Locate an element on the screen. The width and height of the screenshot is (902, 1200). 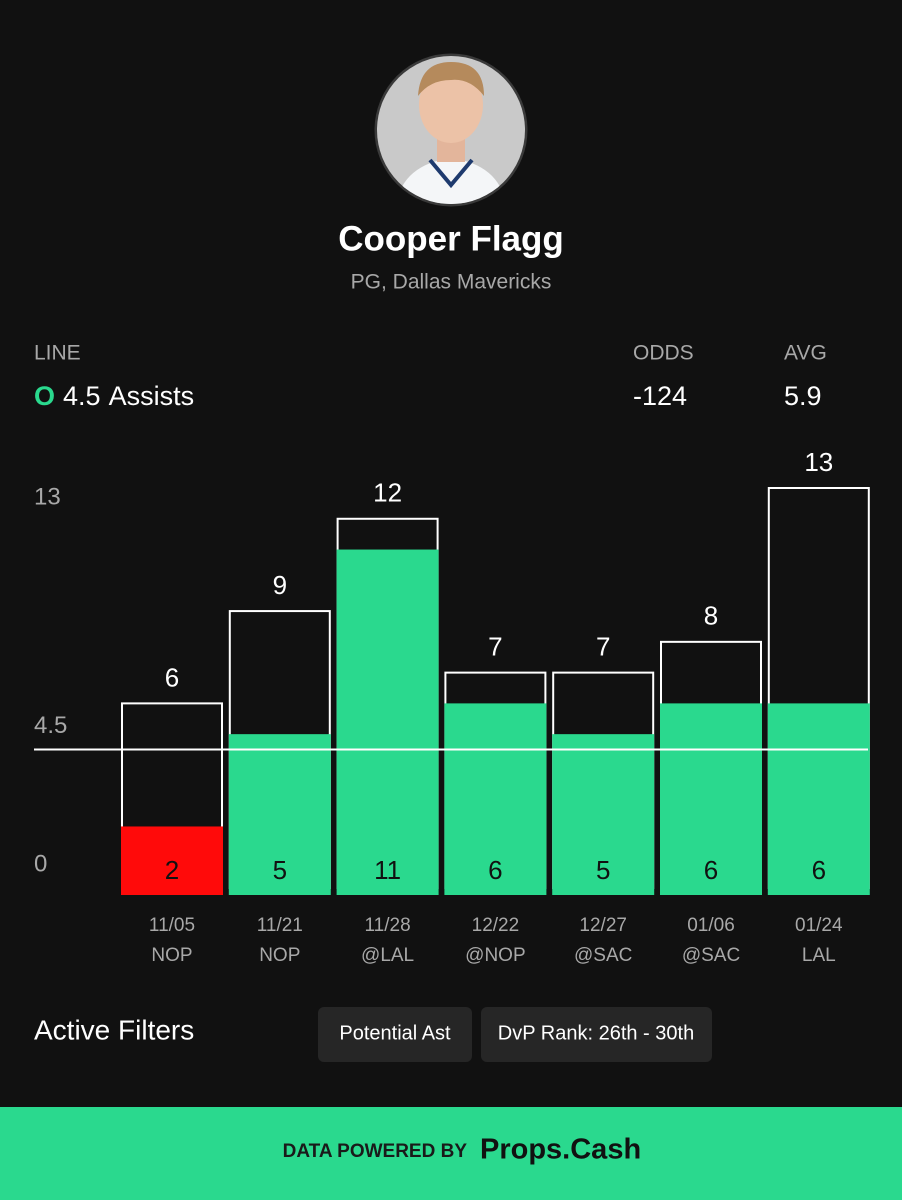
actual-value-label: 2 is located at coordinates (172, 870).